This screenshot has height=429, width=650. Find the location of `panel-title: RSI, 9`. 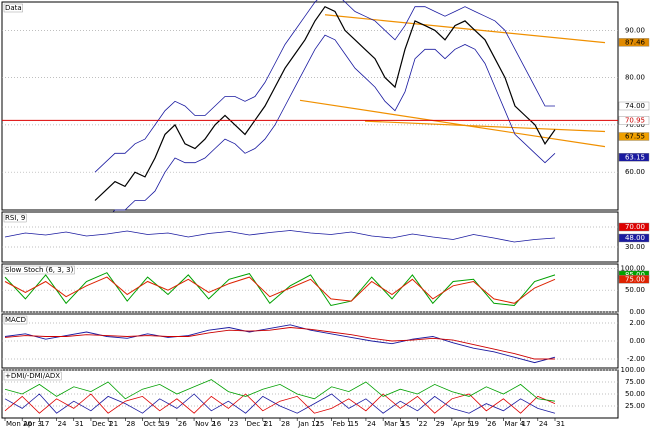

panel-title: RSI, 9 is located at coordinates (15, 218).